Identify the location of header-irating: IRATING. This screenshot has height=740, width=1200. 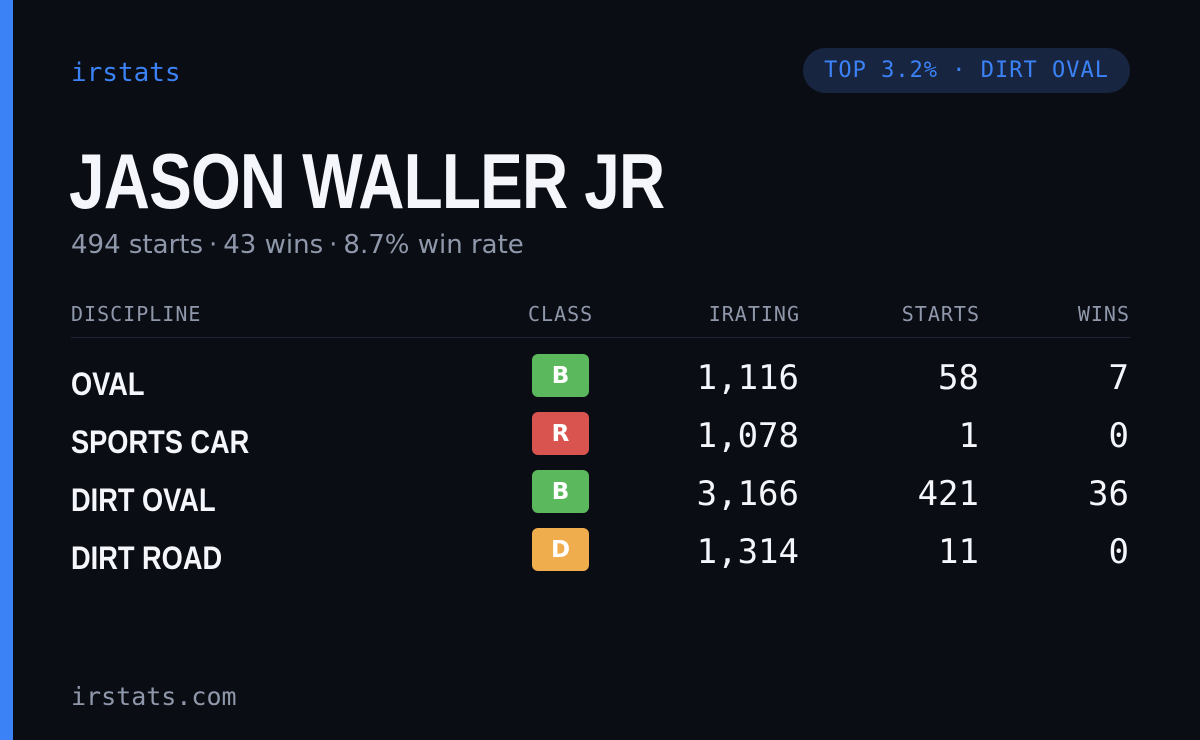
(754, 314).